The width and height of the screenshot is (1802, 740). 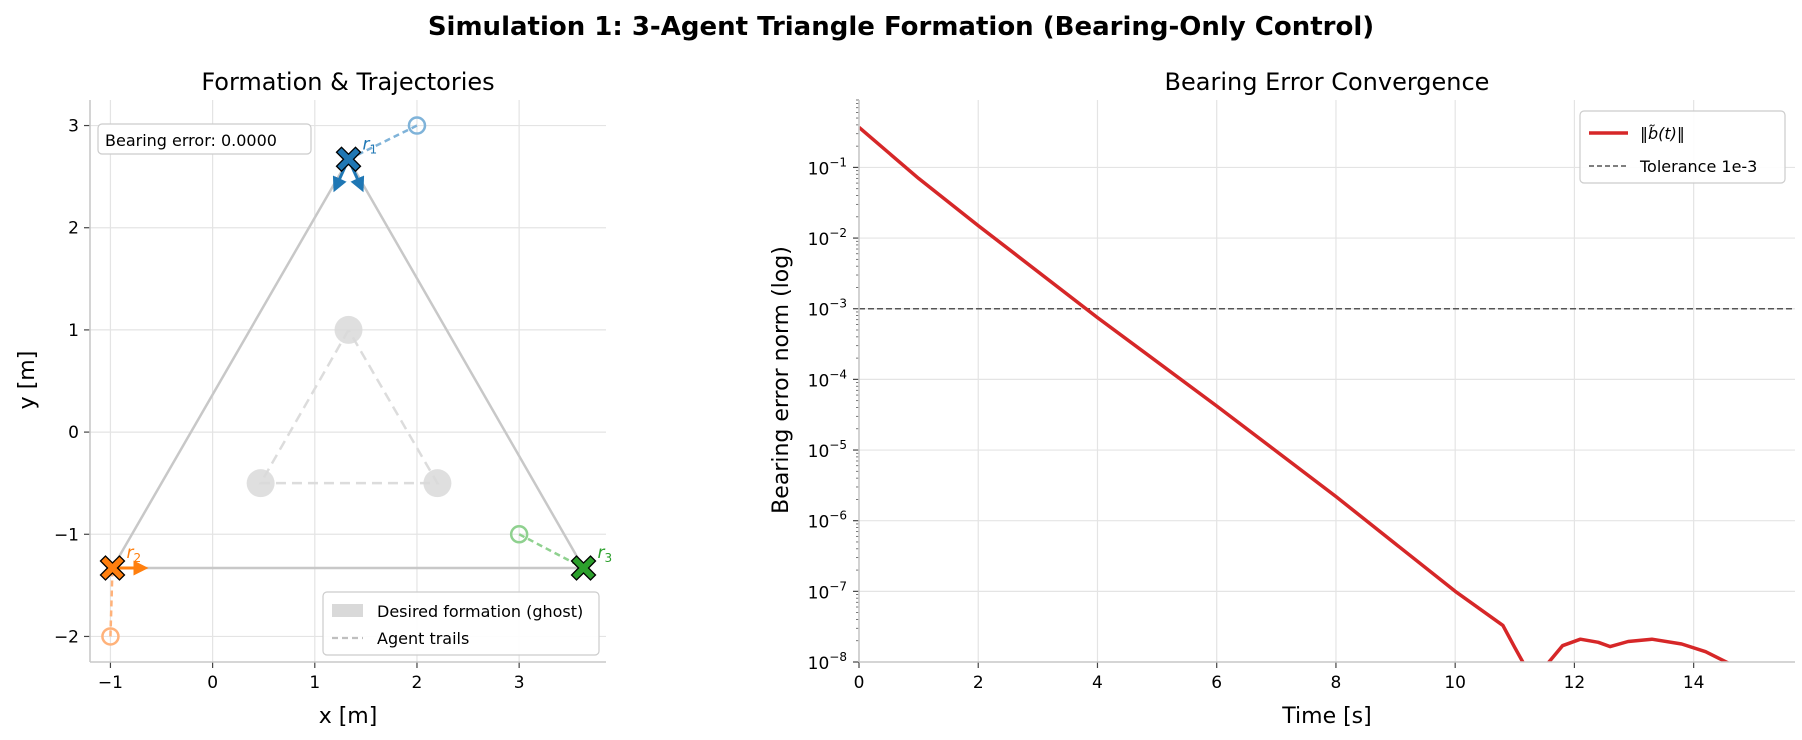 I want to click on convergence-legend: ‖b̃(t)‖ Tolerance 1e-3, so click(x=1682, y=147).